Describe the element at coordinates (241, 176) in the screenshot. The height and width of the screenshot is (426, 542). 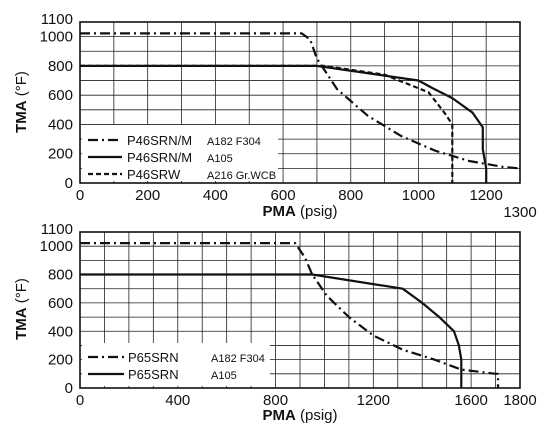
I see `legend-spec: A216 Gr.WCB` at that location.